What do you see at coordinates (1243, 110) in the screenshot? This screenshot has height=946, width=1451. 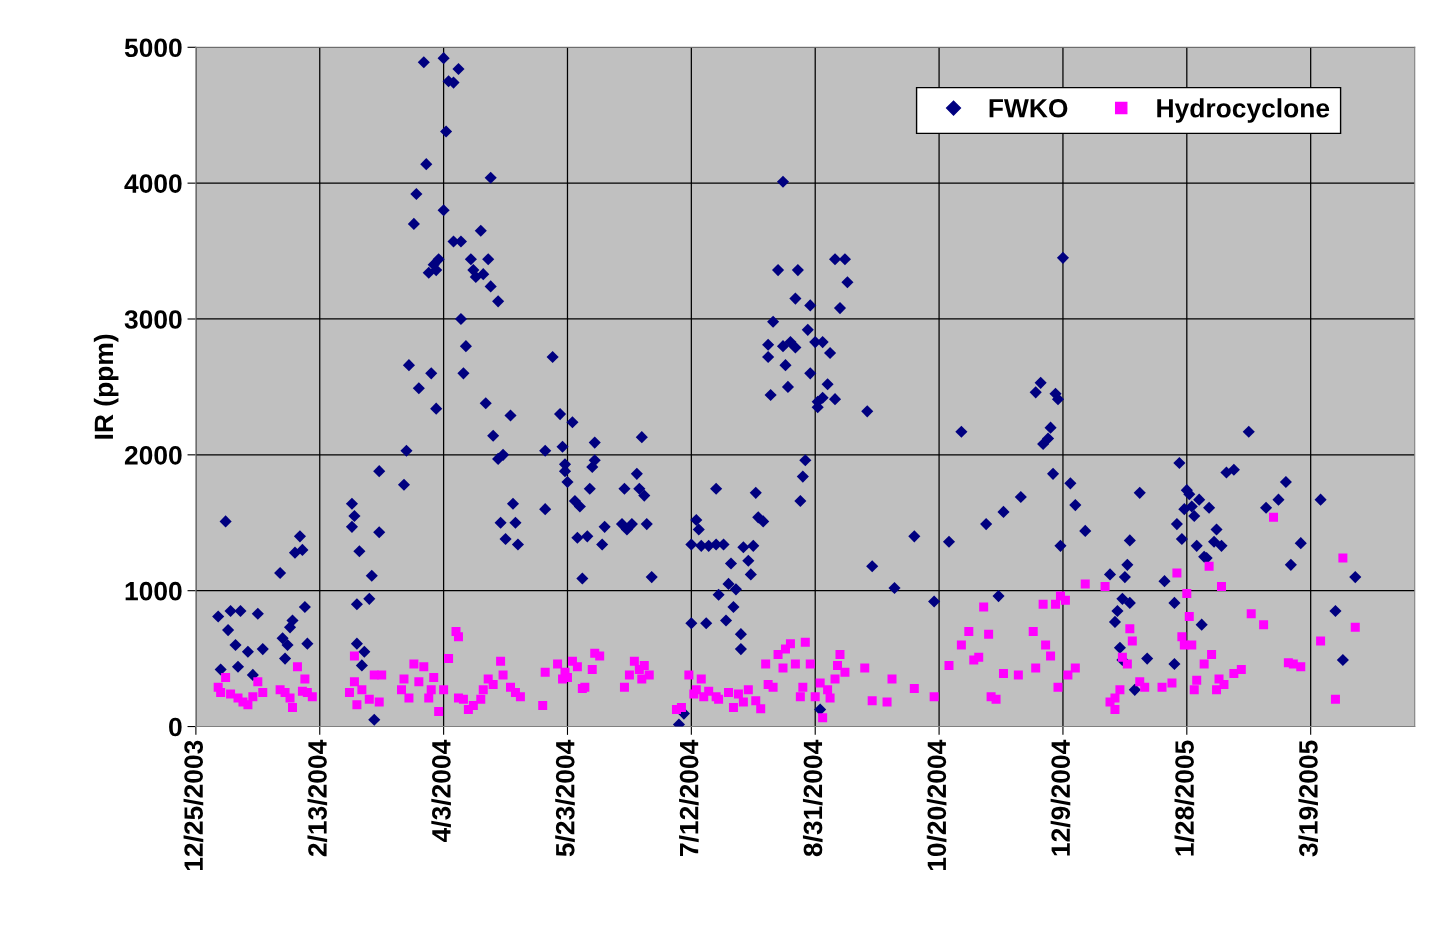 I see `legend-label: Hydrocyclone` at bounding box center [1243, 110].